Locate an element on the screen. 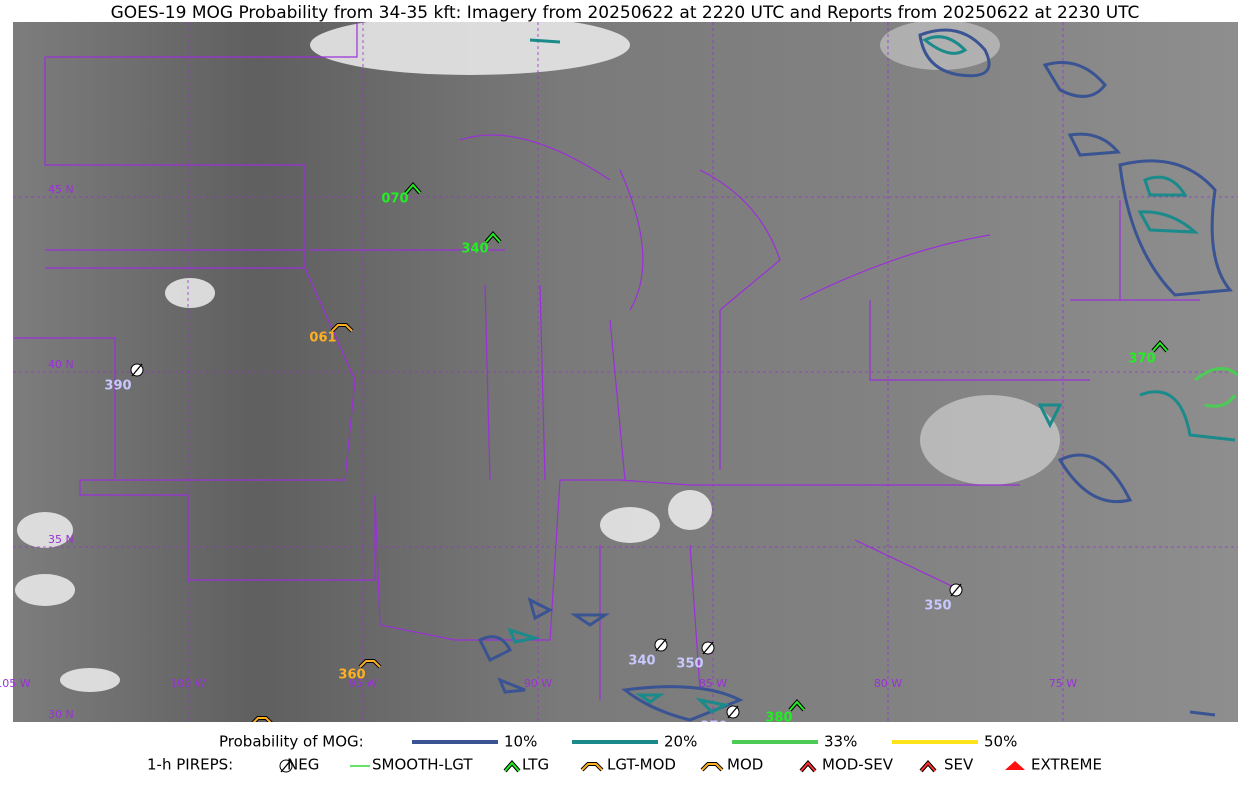  lon-label: 80 W is located at coordinates (888, 683).